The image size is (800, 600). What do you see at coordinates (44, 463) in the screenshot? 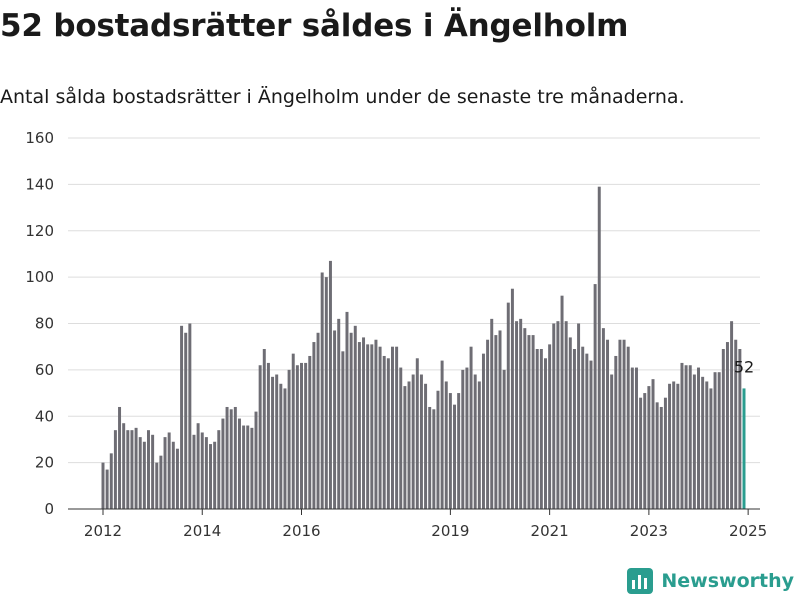
I see `y-tick-label: 20` at bounding box center [44, 463].